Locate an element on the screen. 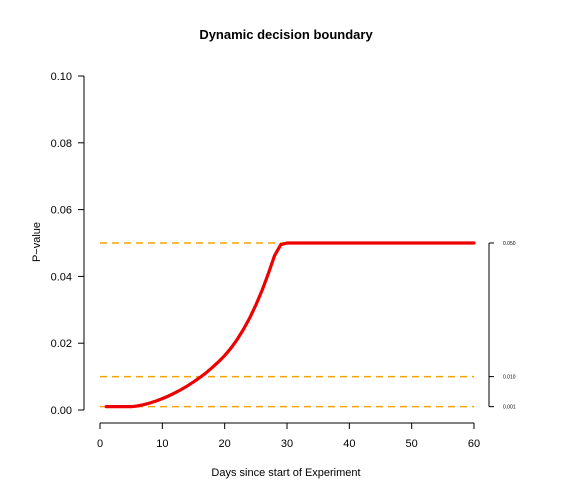  y-tick-label: 0.00 is located at coordinates (61, 411).